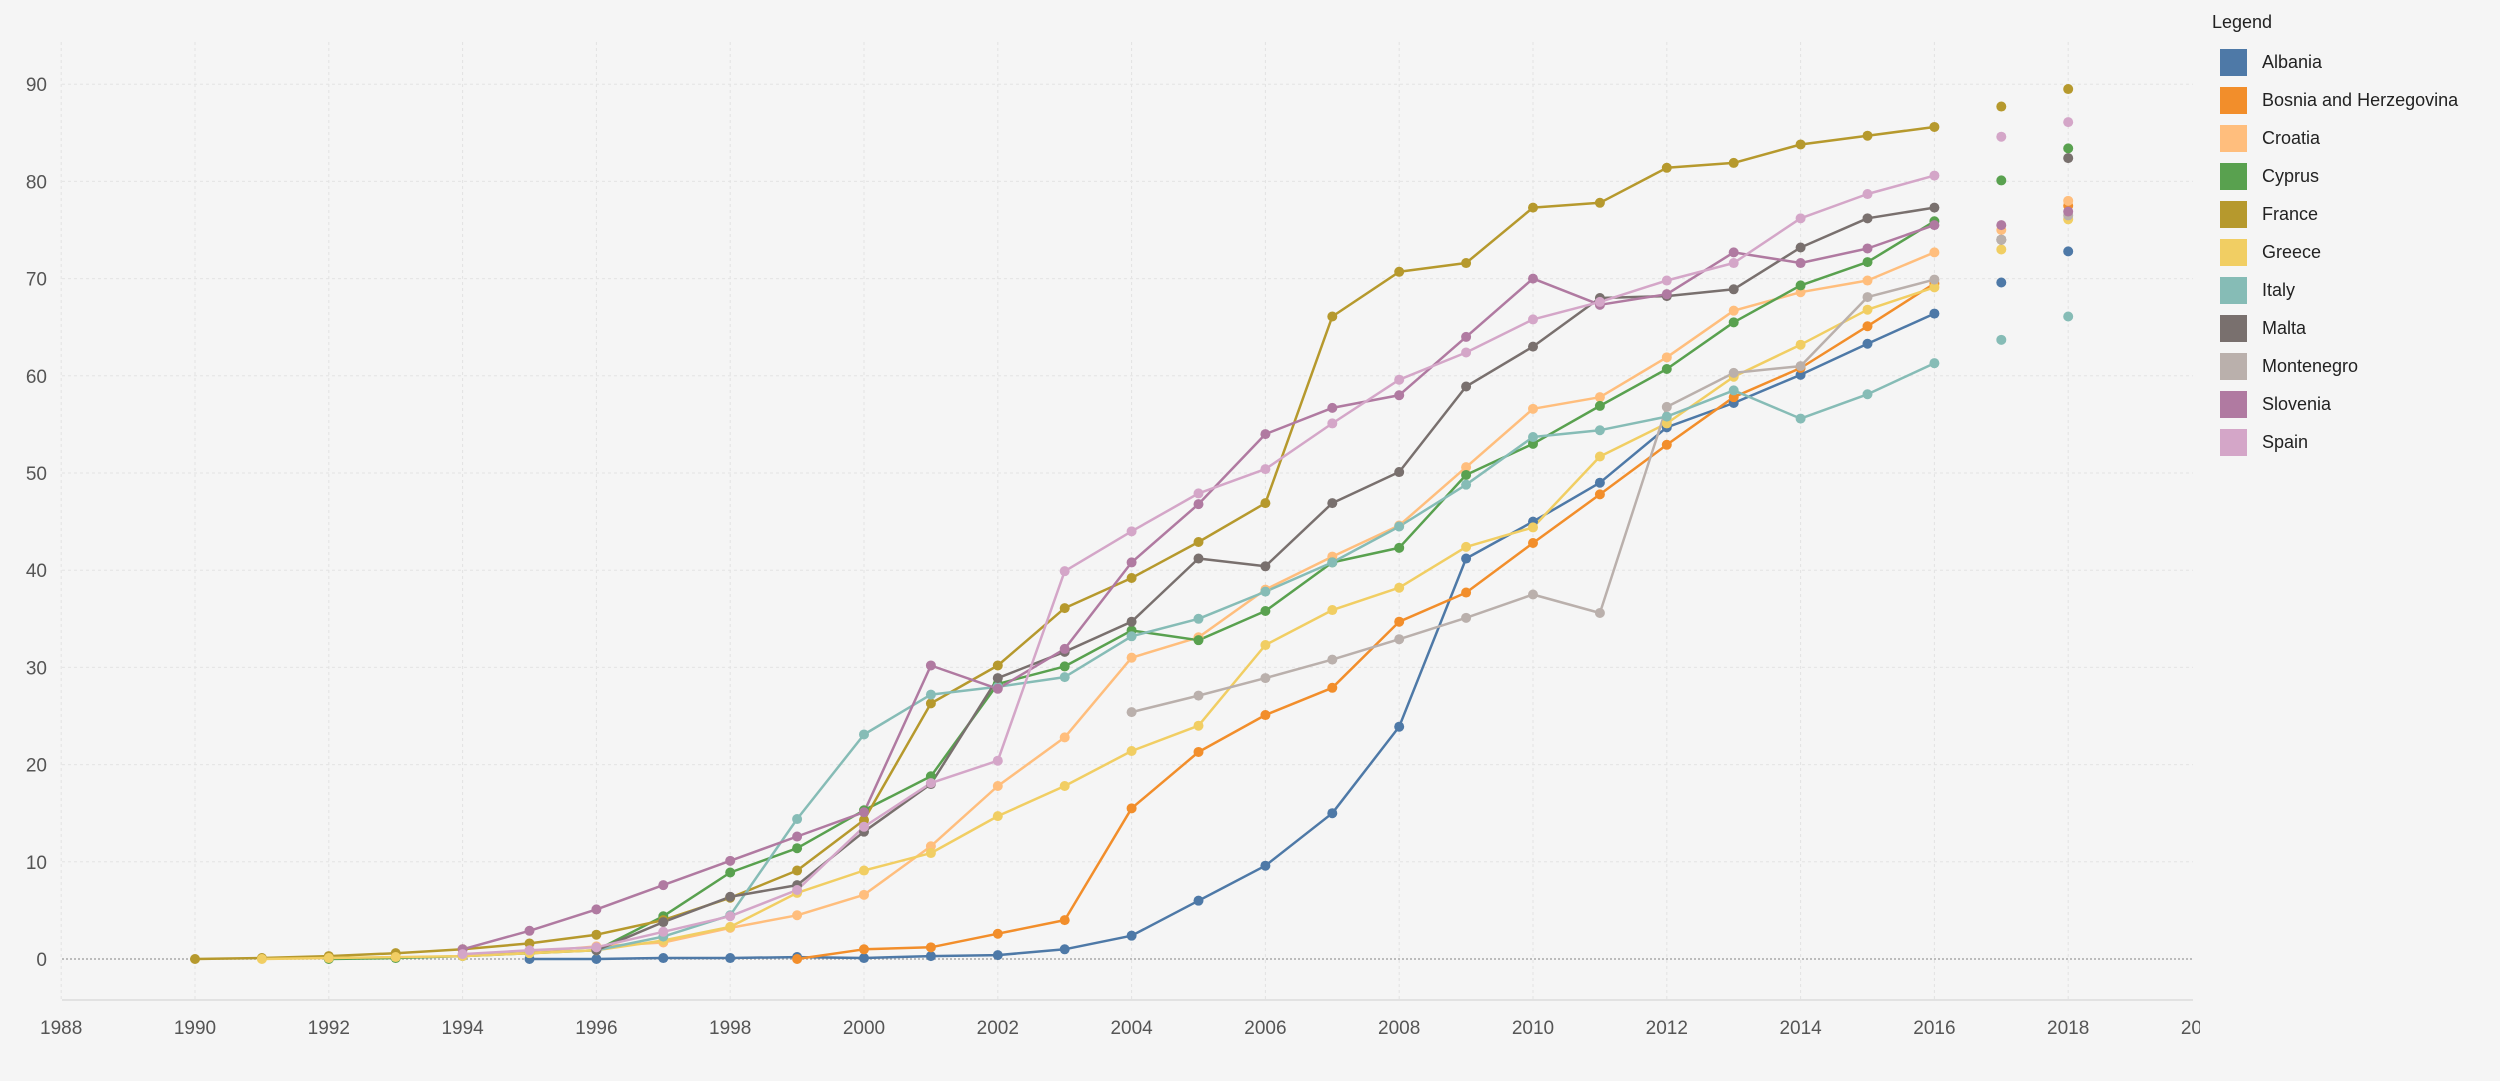 The image size is (2500, 1081). I want to click on y-tick-label: 50, so click(36, 474).